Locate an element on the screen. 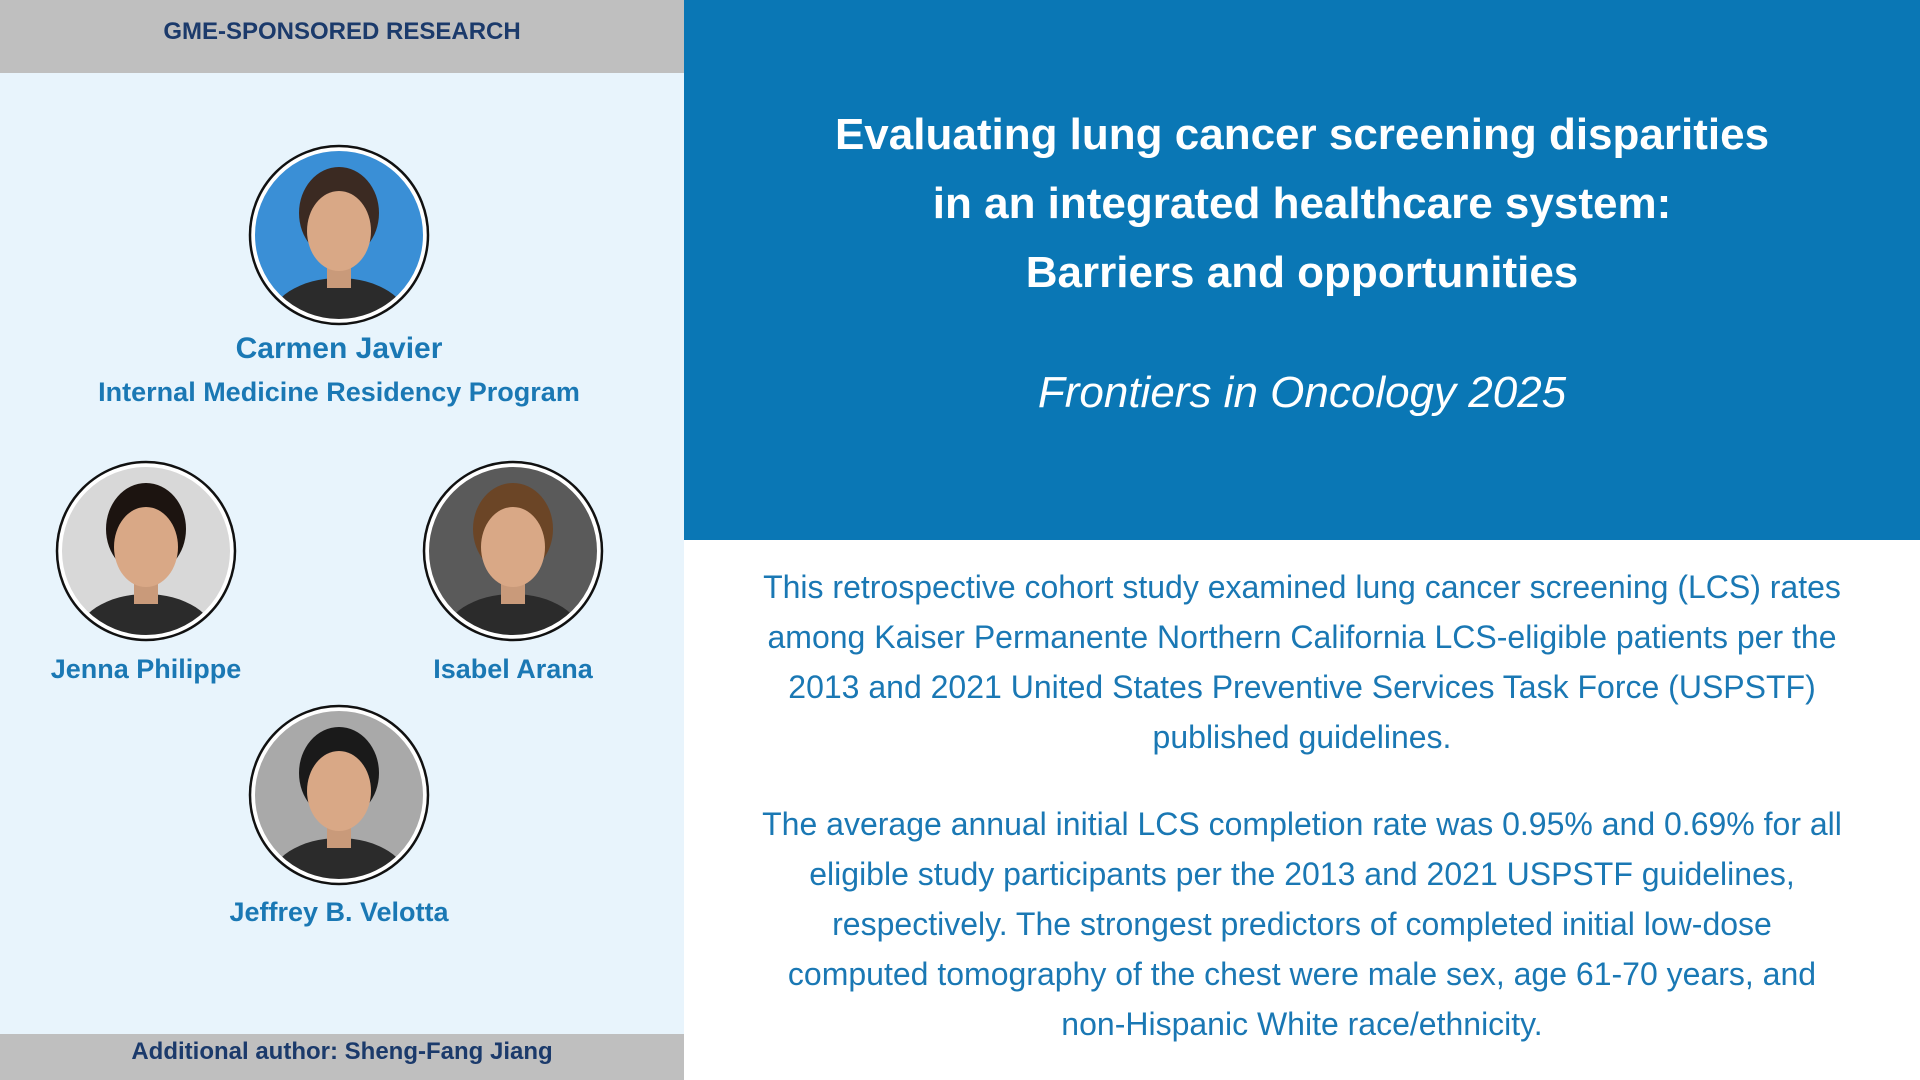 This screenshot has height=1080, width=1920. body-line: non-Hispanic White race/ethnicity. is located at coordinates (1302, 1024).